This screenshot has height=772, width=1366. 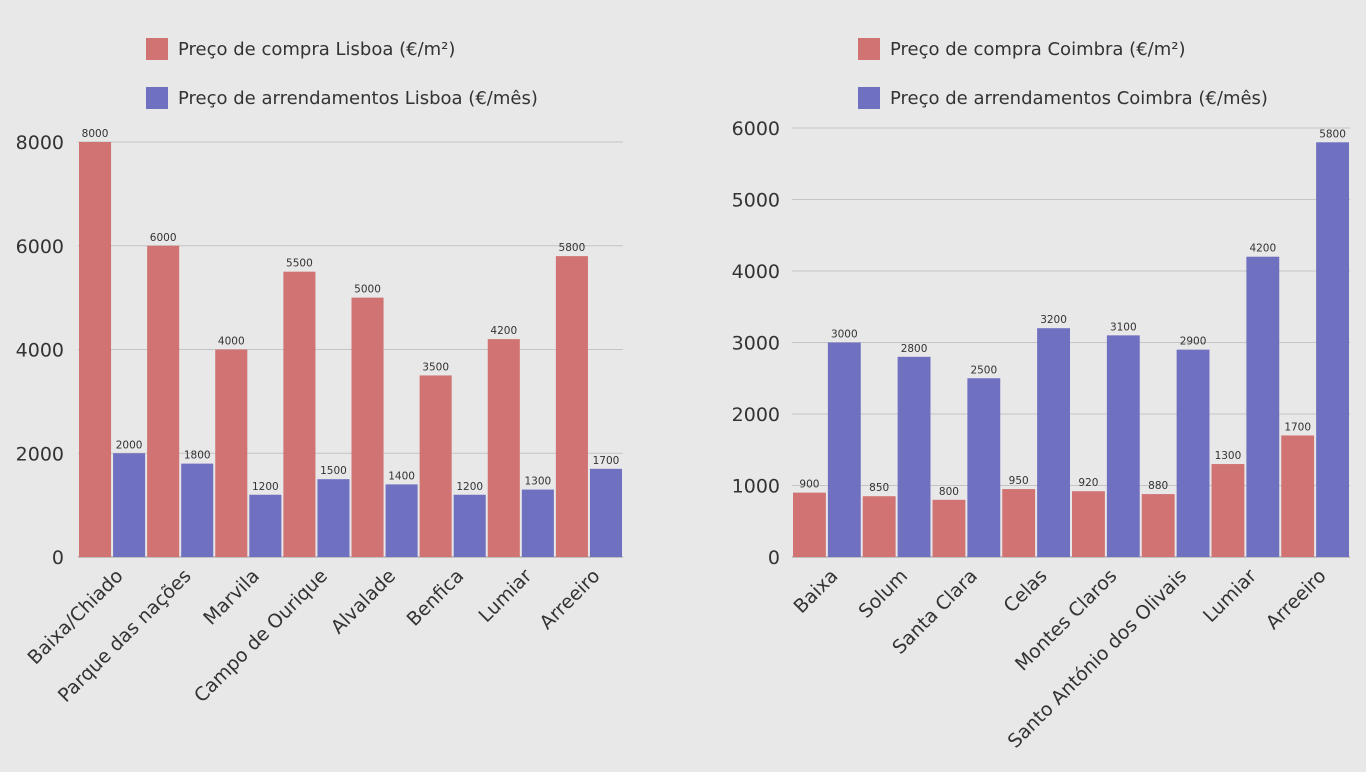 What do you see at coordinates (358, 98) in the screenshot?
I see `legend-label: Preço de arrendamentos Lisboa (€/mês)` at bounding box center [358, 98].